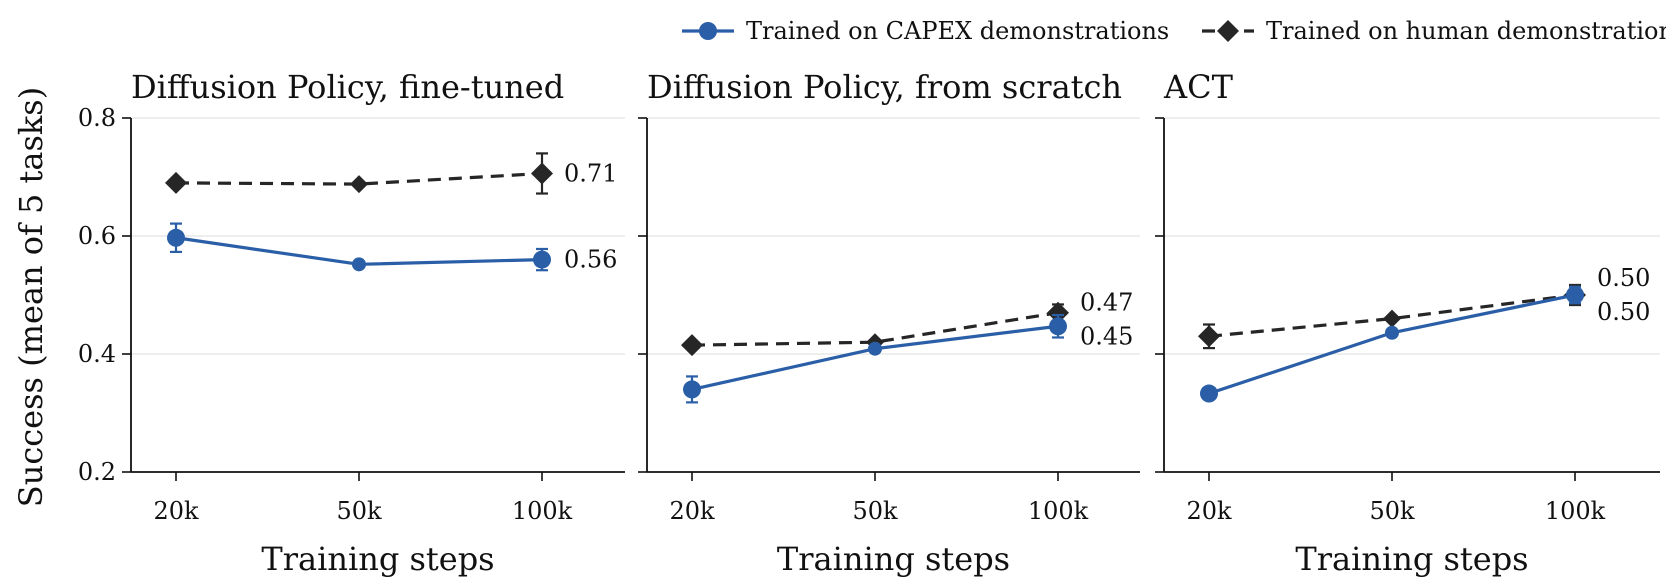 Image resolution: width=1666 pixels, height=588 pixels. What do you see at coordinates (1106, 336) in the screenshot?
I see `data-label: 0.45` at bounding box center [1106, 336].